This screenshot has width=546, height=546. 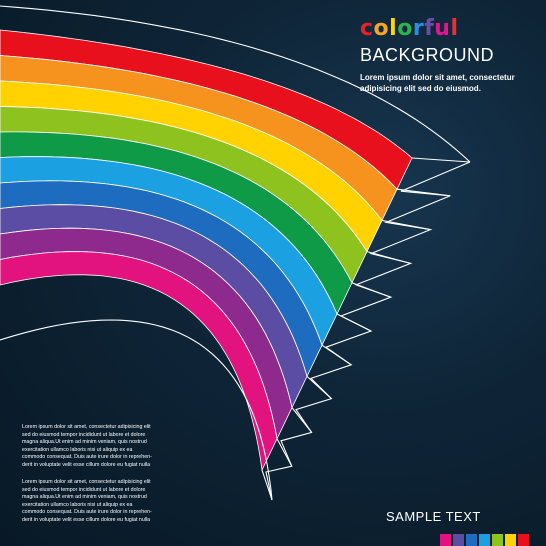 What do you see at coordinates (429, 28) in the screenshot?
I see `title-letter: f` at bounding box center [429, 28].